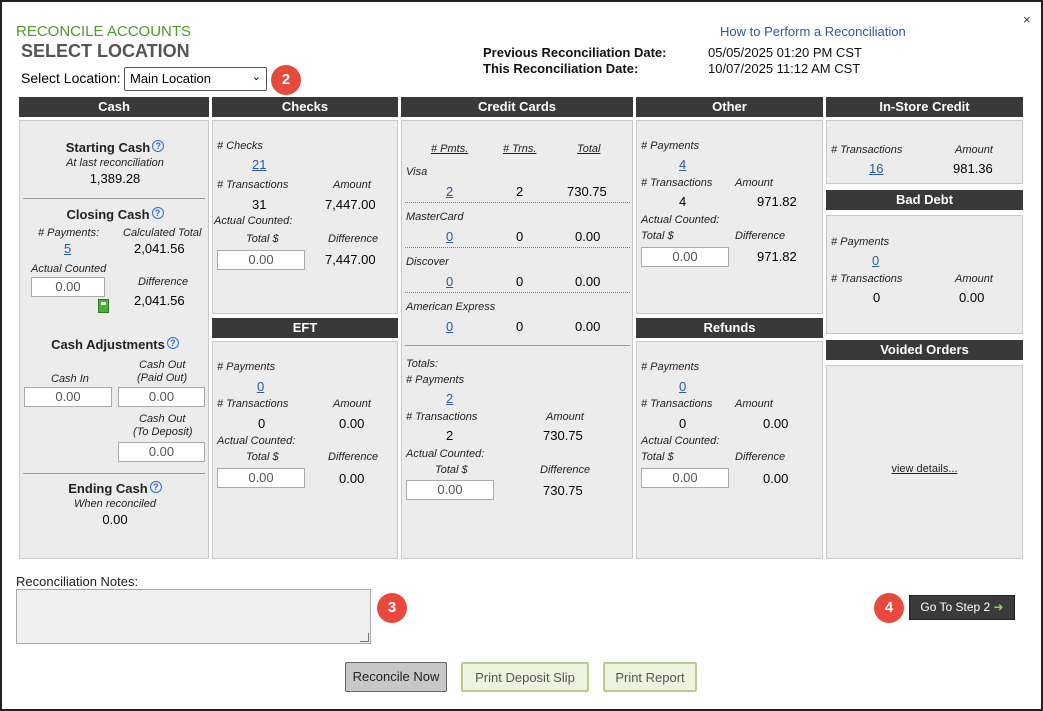  I want to click on resize-handle-icon, so click(364, 637).